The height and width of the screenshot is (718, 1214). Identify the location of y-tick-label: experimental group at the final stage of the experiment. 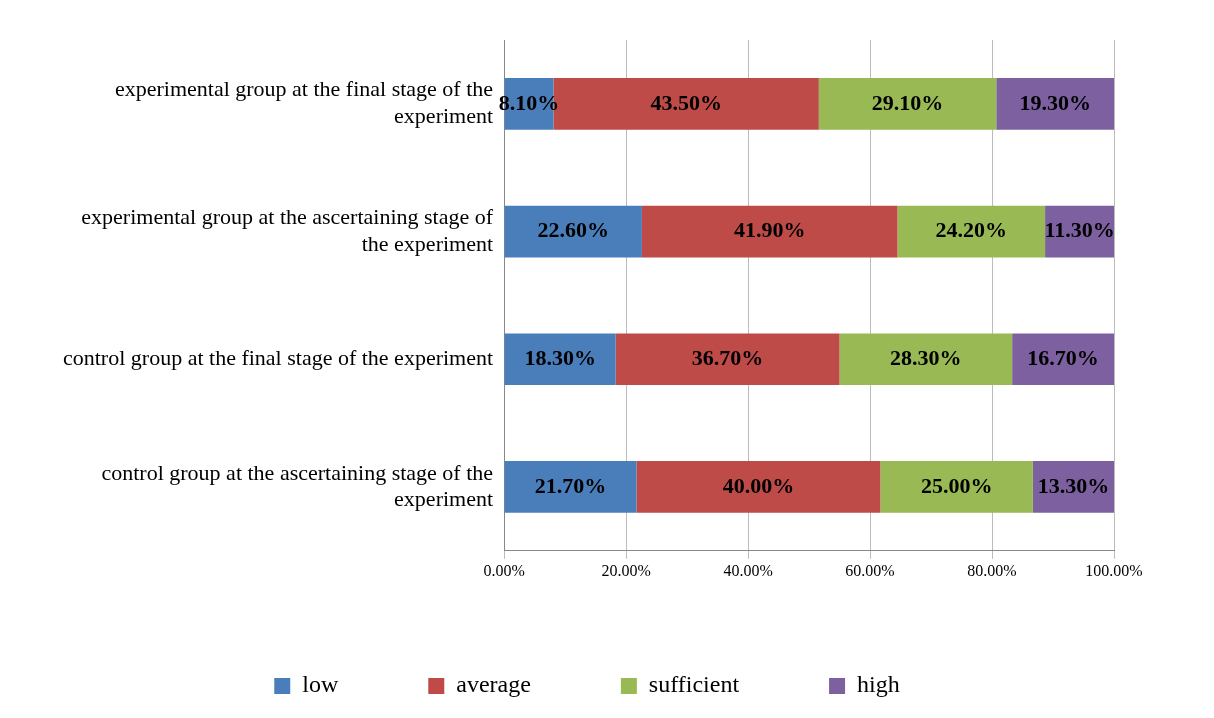
(304, 102).